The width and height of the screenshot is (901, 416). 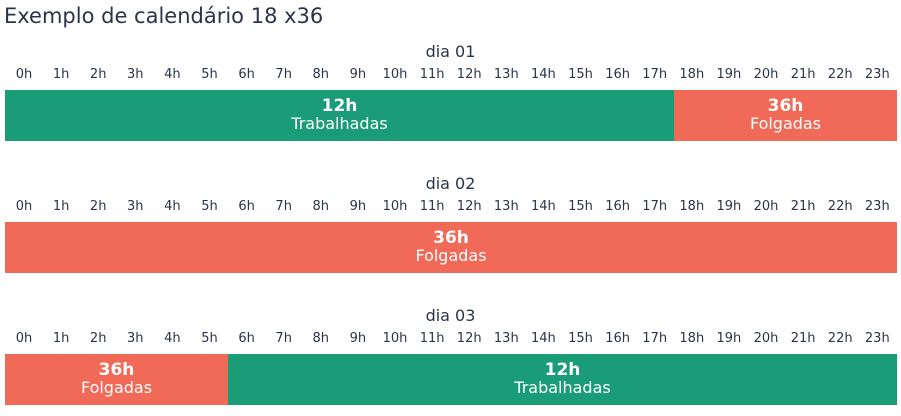 I want to click on day-label: dia 02, so click(x=450, y=183).